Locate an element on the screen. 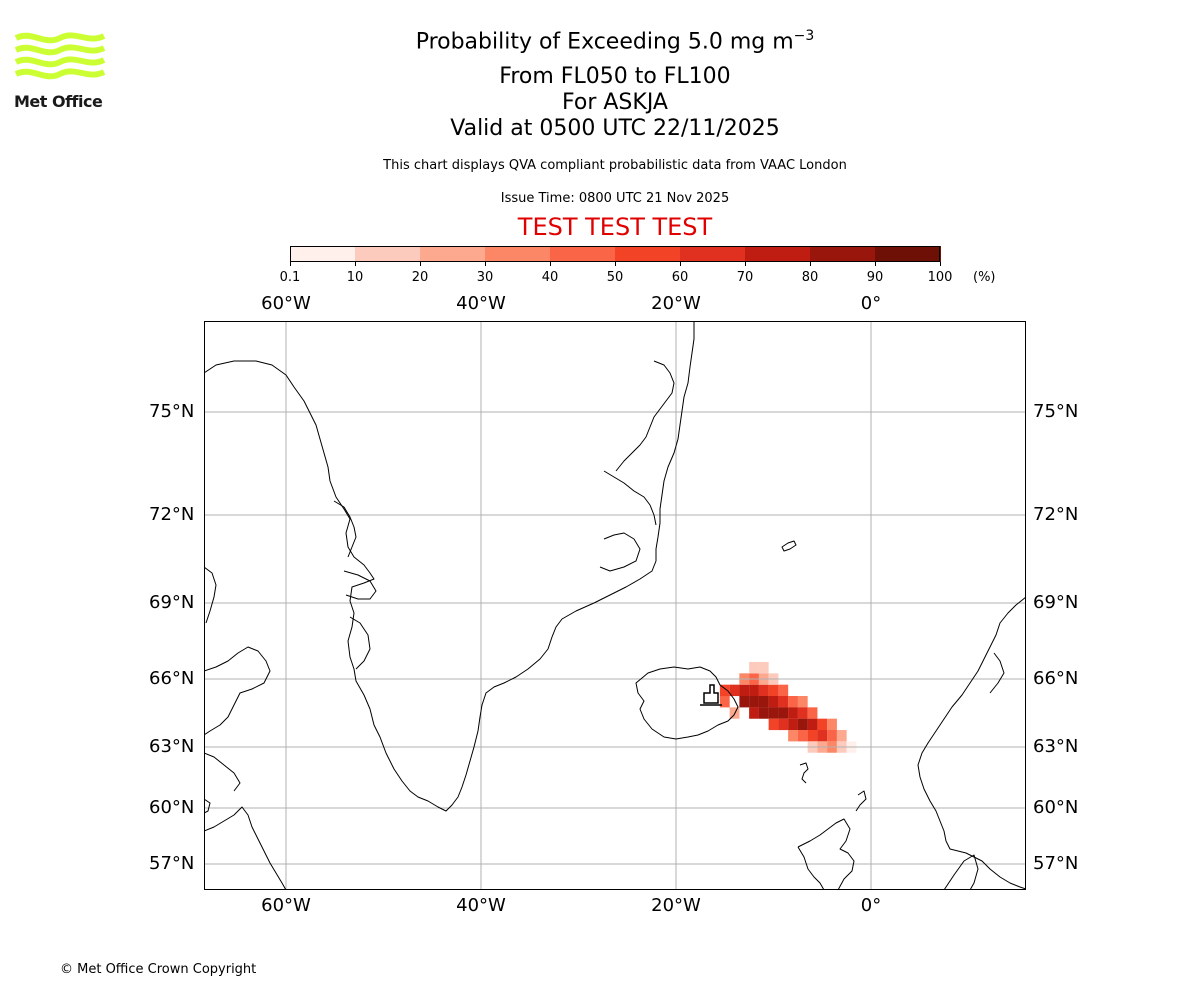 The width and height of the screenshot is (1200, 1000). title-main: Probability of Exceeding 5.0 mg m is located at coordinates (604, 42).